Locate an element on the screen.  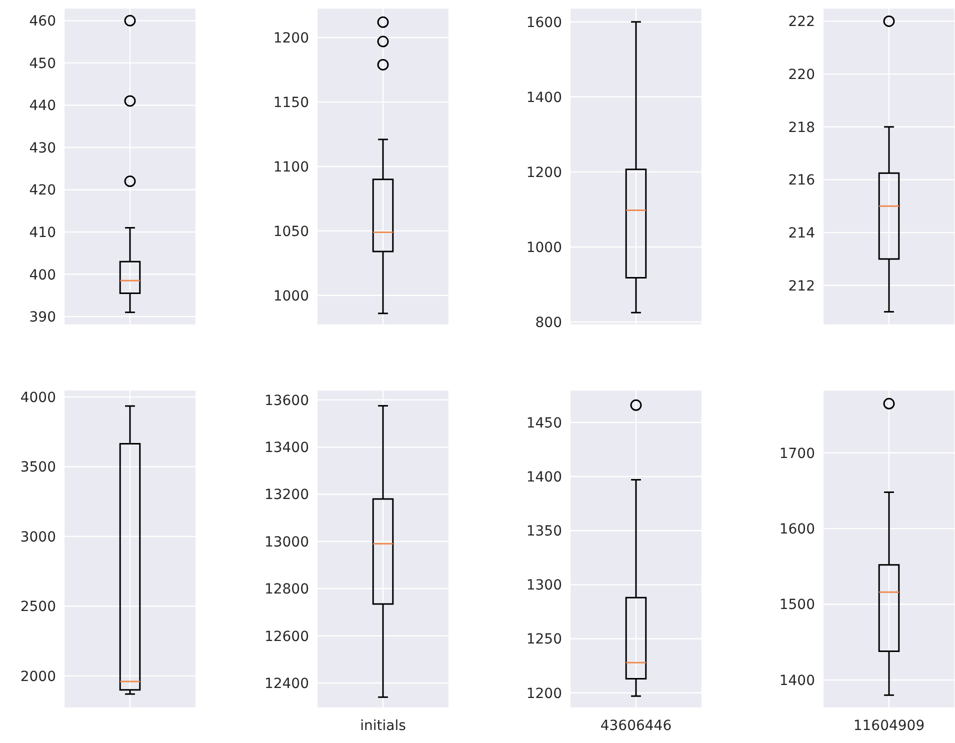
x-tick-label: 11604909 is located at coordinates (889, 726).